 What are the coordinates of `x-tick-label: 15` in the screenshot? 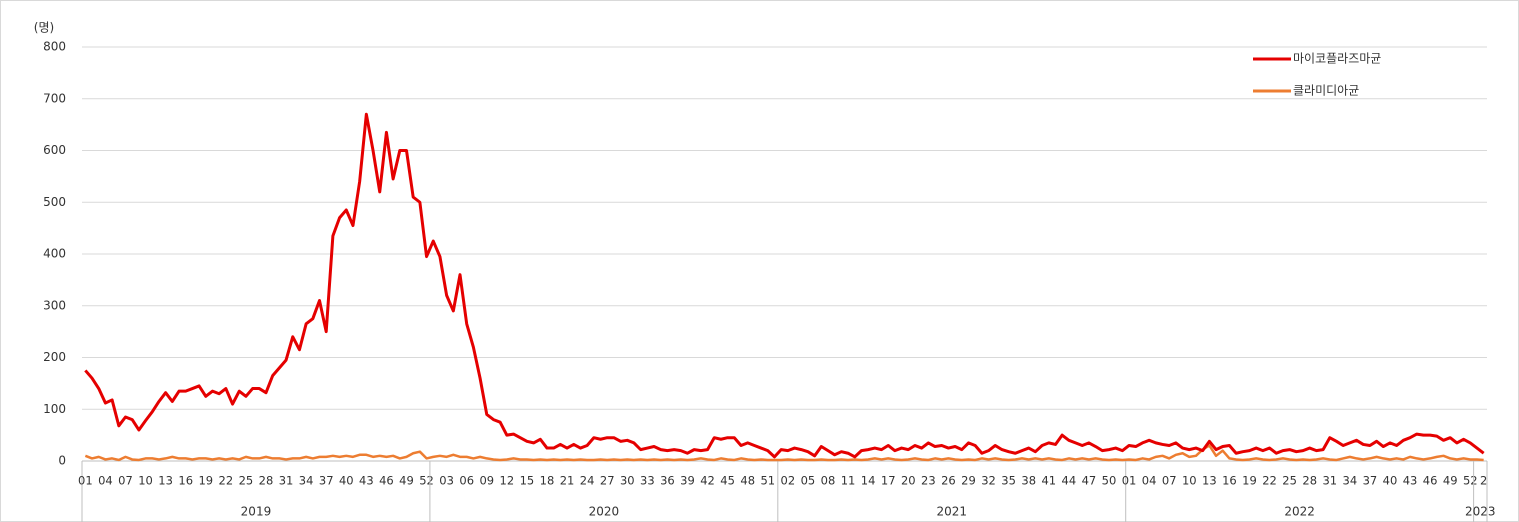 It's located at (527, 481).